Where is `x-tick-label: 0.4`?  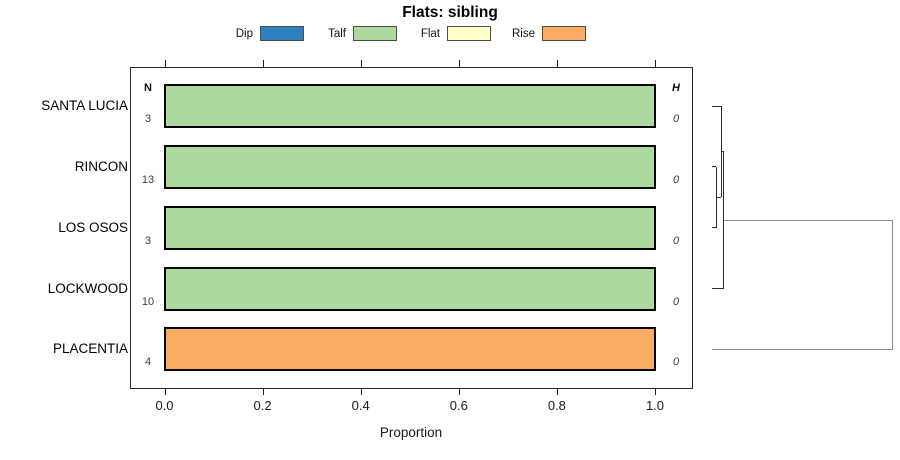
x-tick-label: 0.4 is located at coordinates (360, 405).